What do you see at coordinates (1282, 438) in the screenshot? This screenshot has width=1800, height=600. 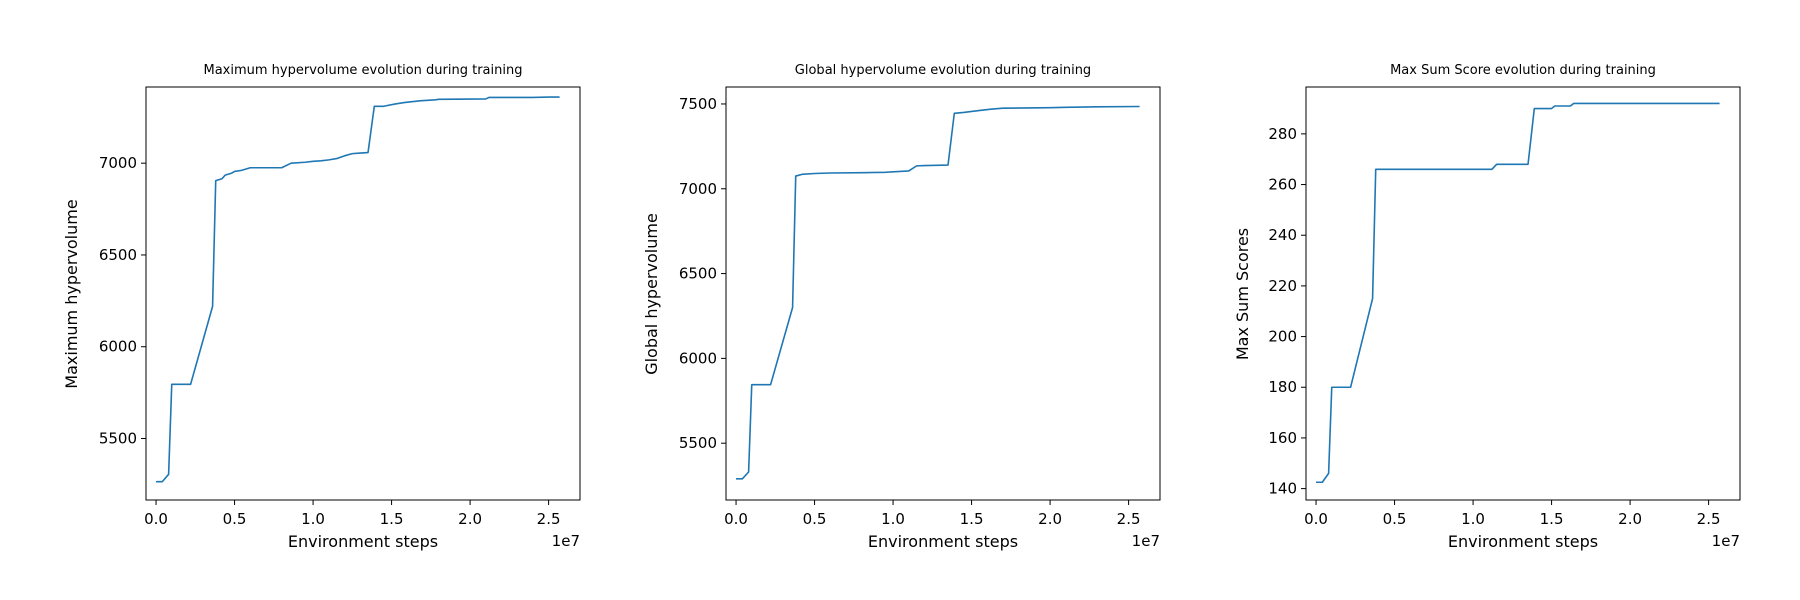 I see `y-tick-label: 160` at bounding box center [1282, 438].